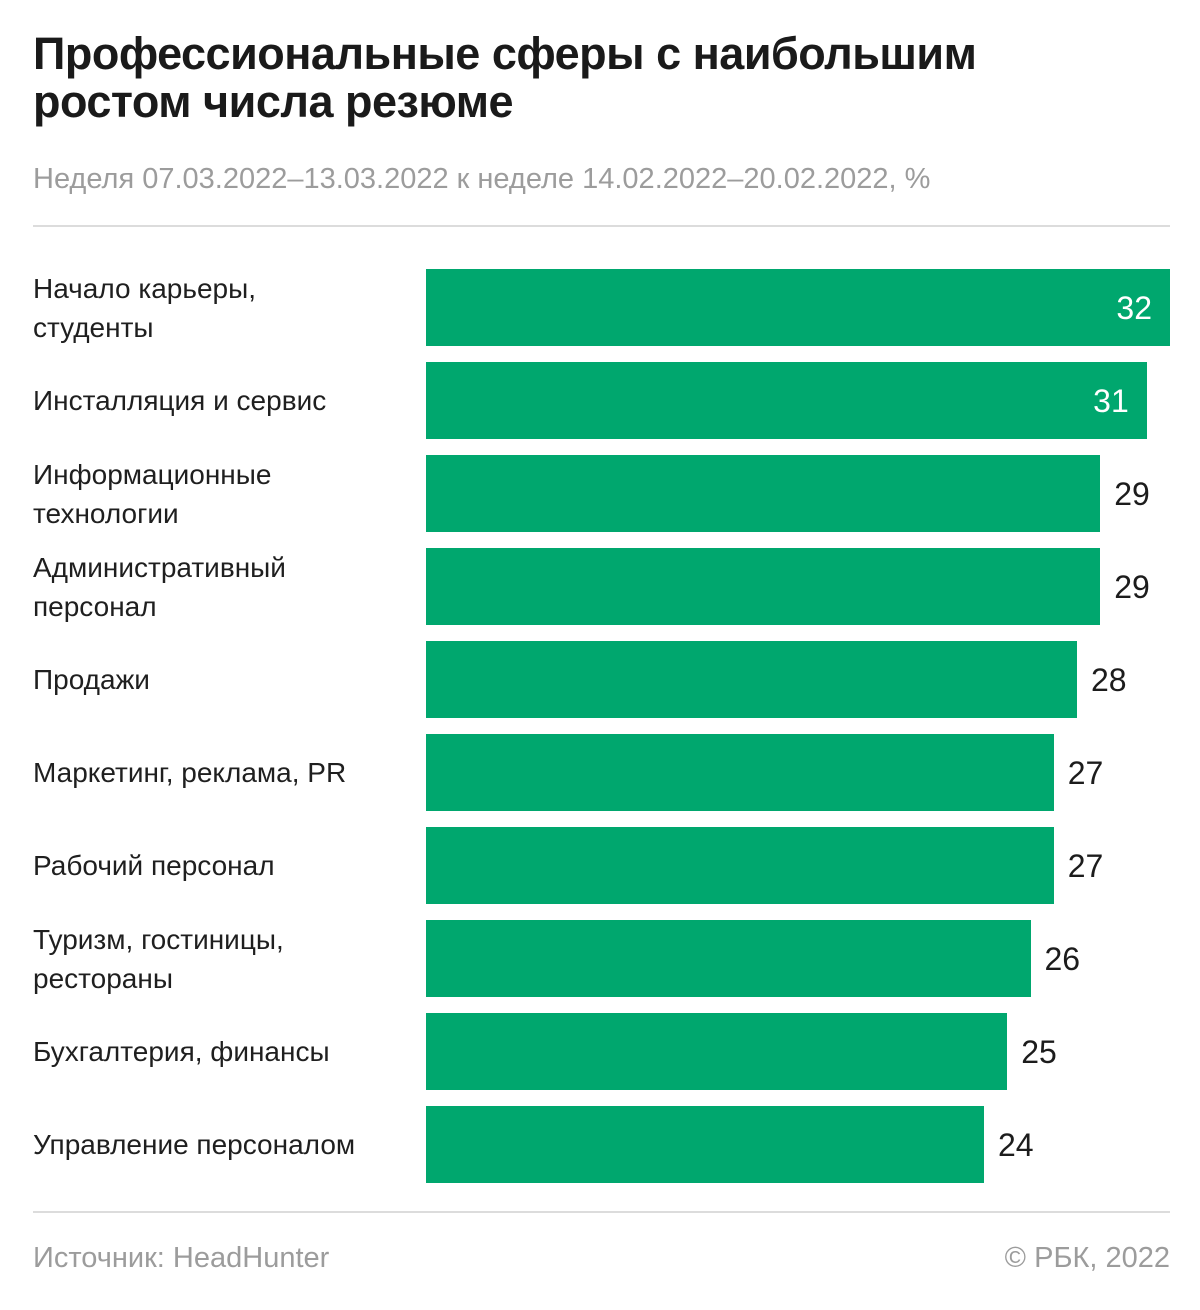 The width and height of the screenshot is (1200, 1310). Describe the element at coordinates (180, 400) in the screenshot. I see `category-label: Инсталляция и сервис` at that location.